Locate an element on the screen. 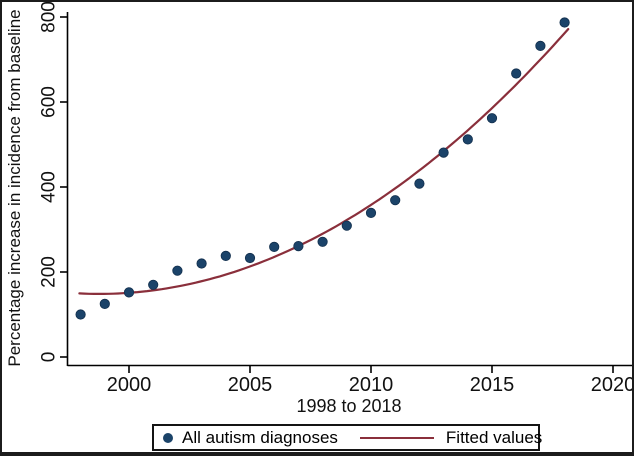 The width and height of the screenshot is (634, 456). legend-item-scatter: All autism diagnoses is located at coordinates (250, 438).